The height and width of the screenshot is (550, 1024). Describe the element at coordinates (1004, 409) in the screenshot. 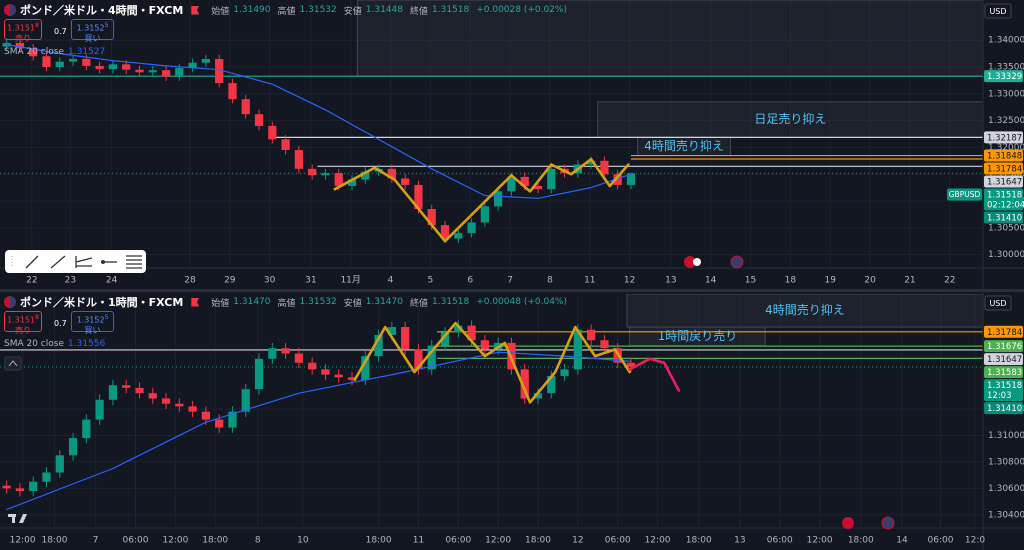

I see `price-tag-label: 1.31410` at that location.